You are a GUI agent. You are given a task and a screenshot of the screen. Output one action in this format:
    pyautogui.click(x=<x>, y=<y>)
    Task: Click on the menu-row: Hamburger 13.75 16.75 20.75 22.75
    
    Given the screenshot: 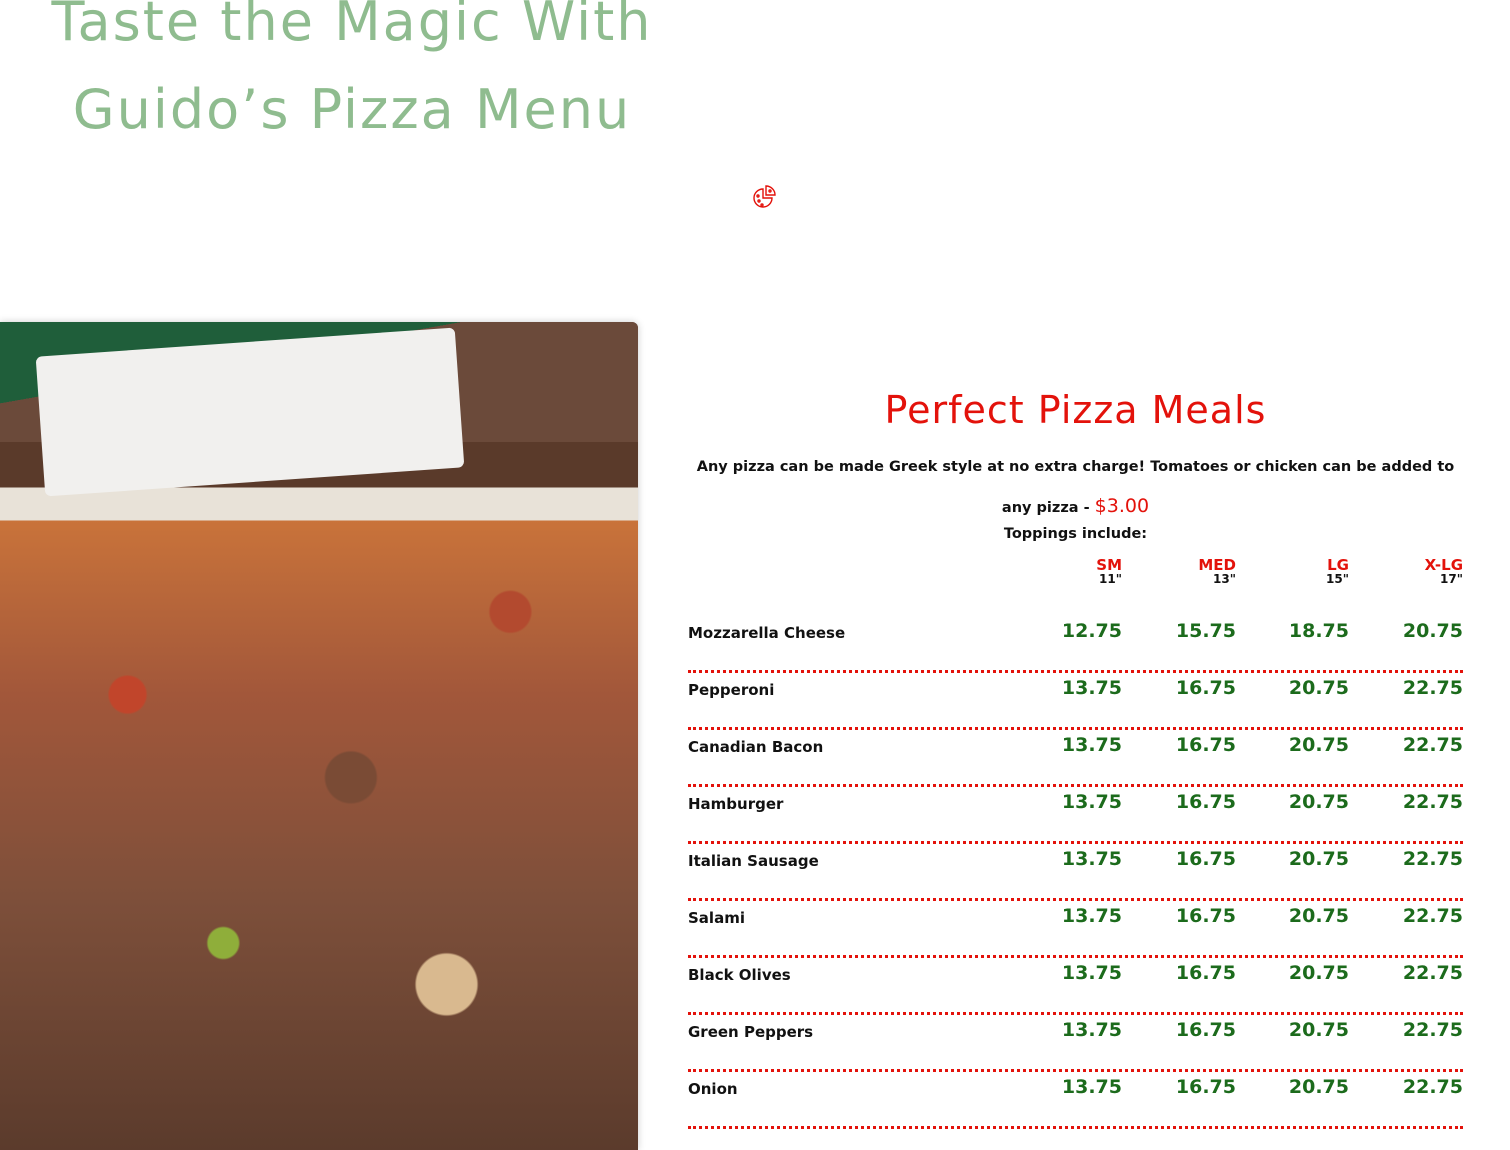 What is the action you would take?
    pyautogui.click(x=1075, y=815)
    